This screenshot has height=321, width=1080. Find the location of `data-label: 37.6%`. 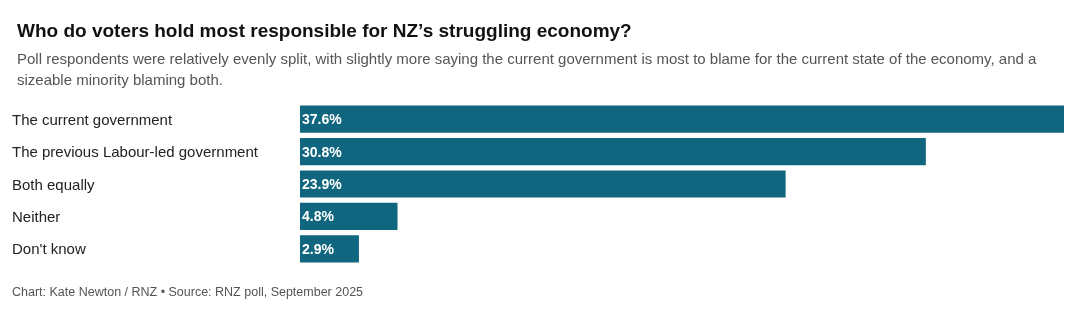

data-label: 37.6% is located at coordinates (322, 119).